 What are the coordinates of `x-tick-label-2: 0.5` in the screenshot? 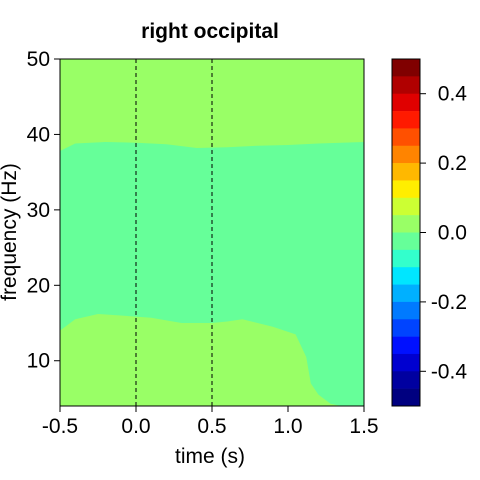 It's located at (211, 426).